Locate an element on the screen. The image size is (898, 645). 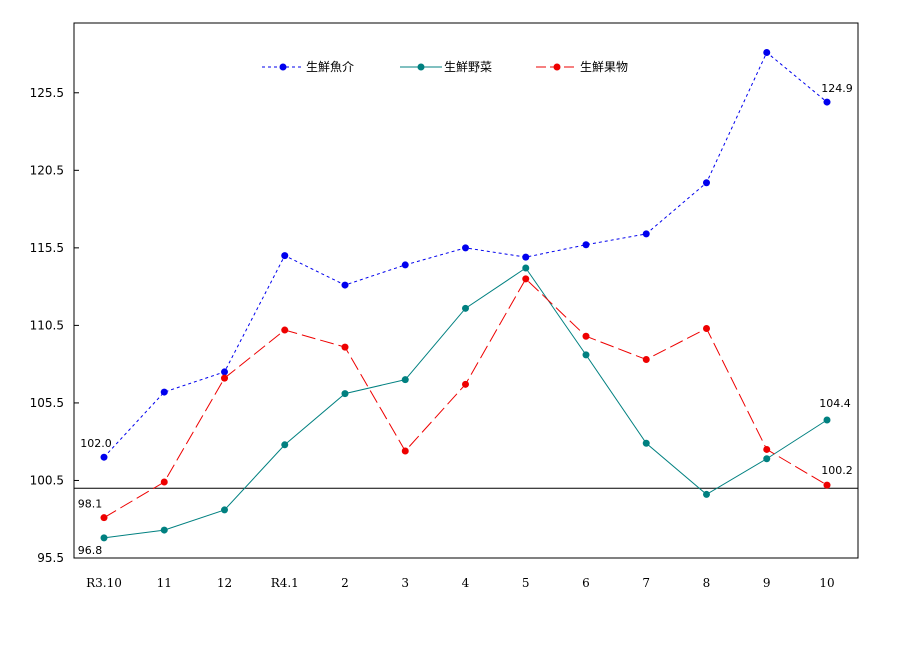
x-tick-label: 7 is located at coordinates (646, 583).